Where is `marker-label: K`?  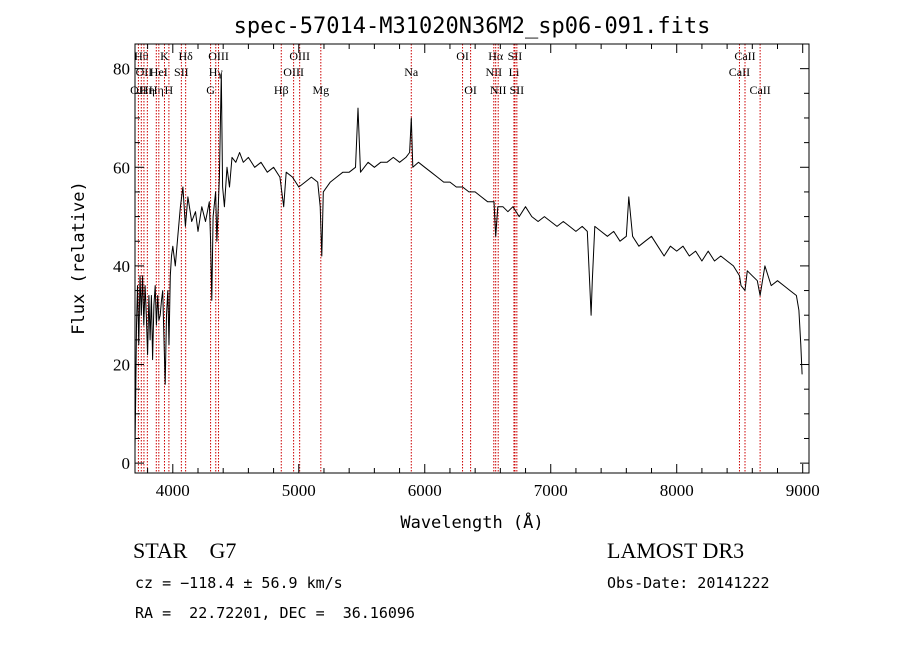
marker-label: K is located at coordinates (164, 56).